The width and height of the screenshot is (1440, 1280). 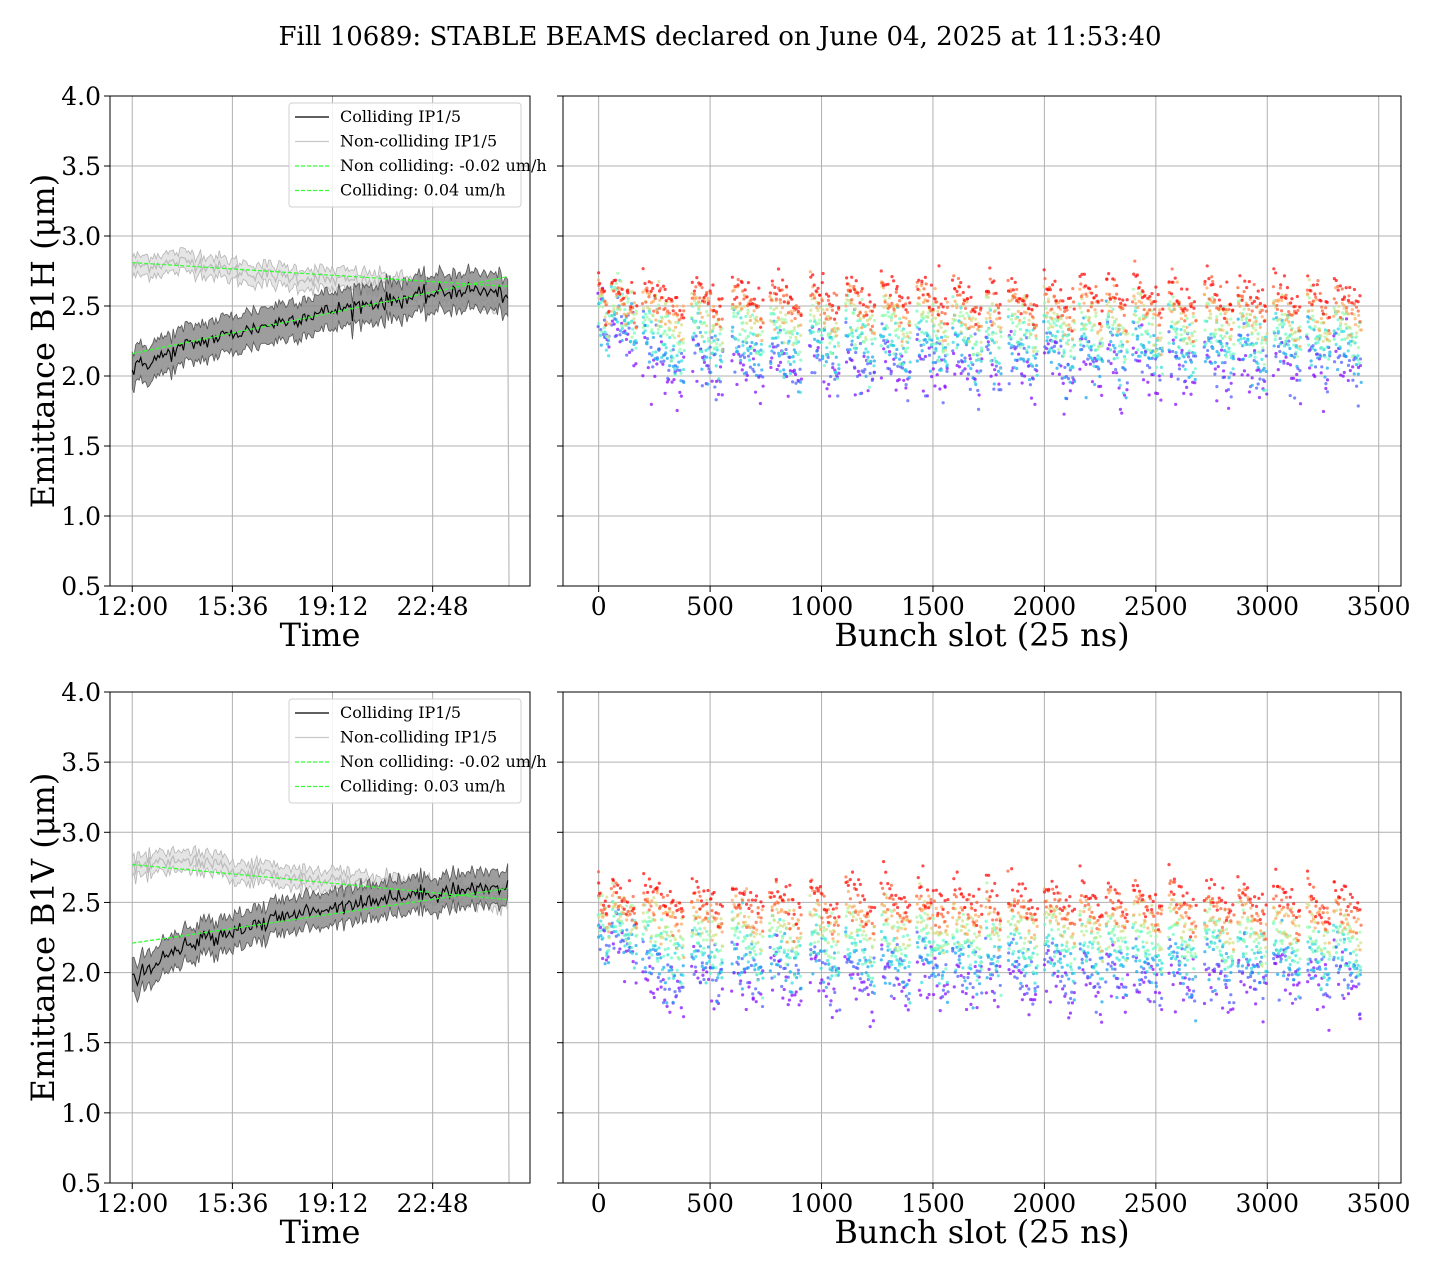 I want to click on top-left-ytick-label: 1.5, so click(x=81, y=446).